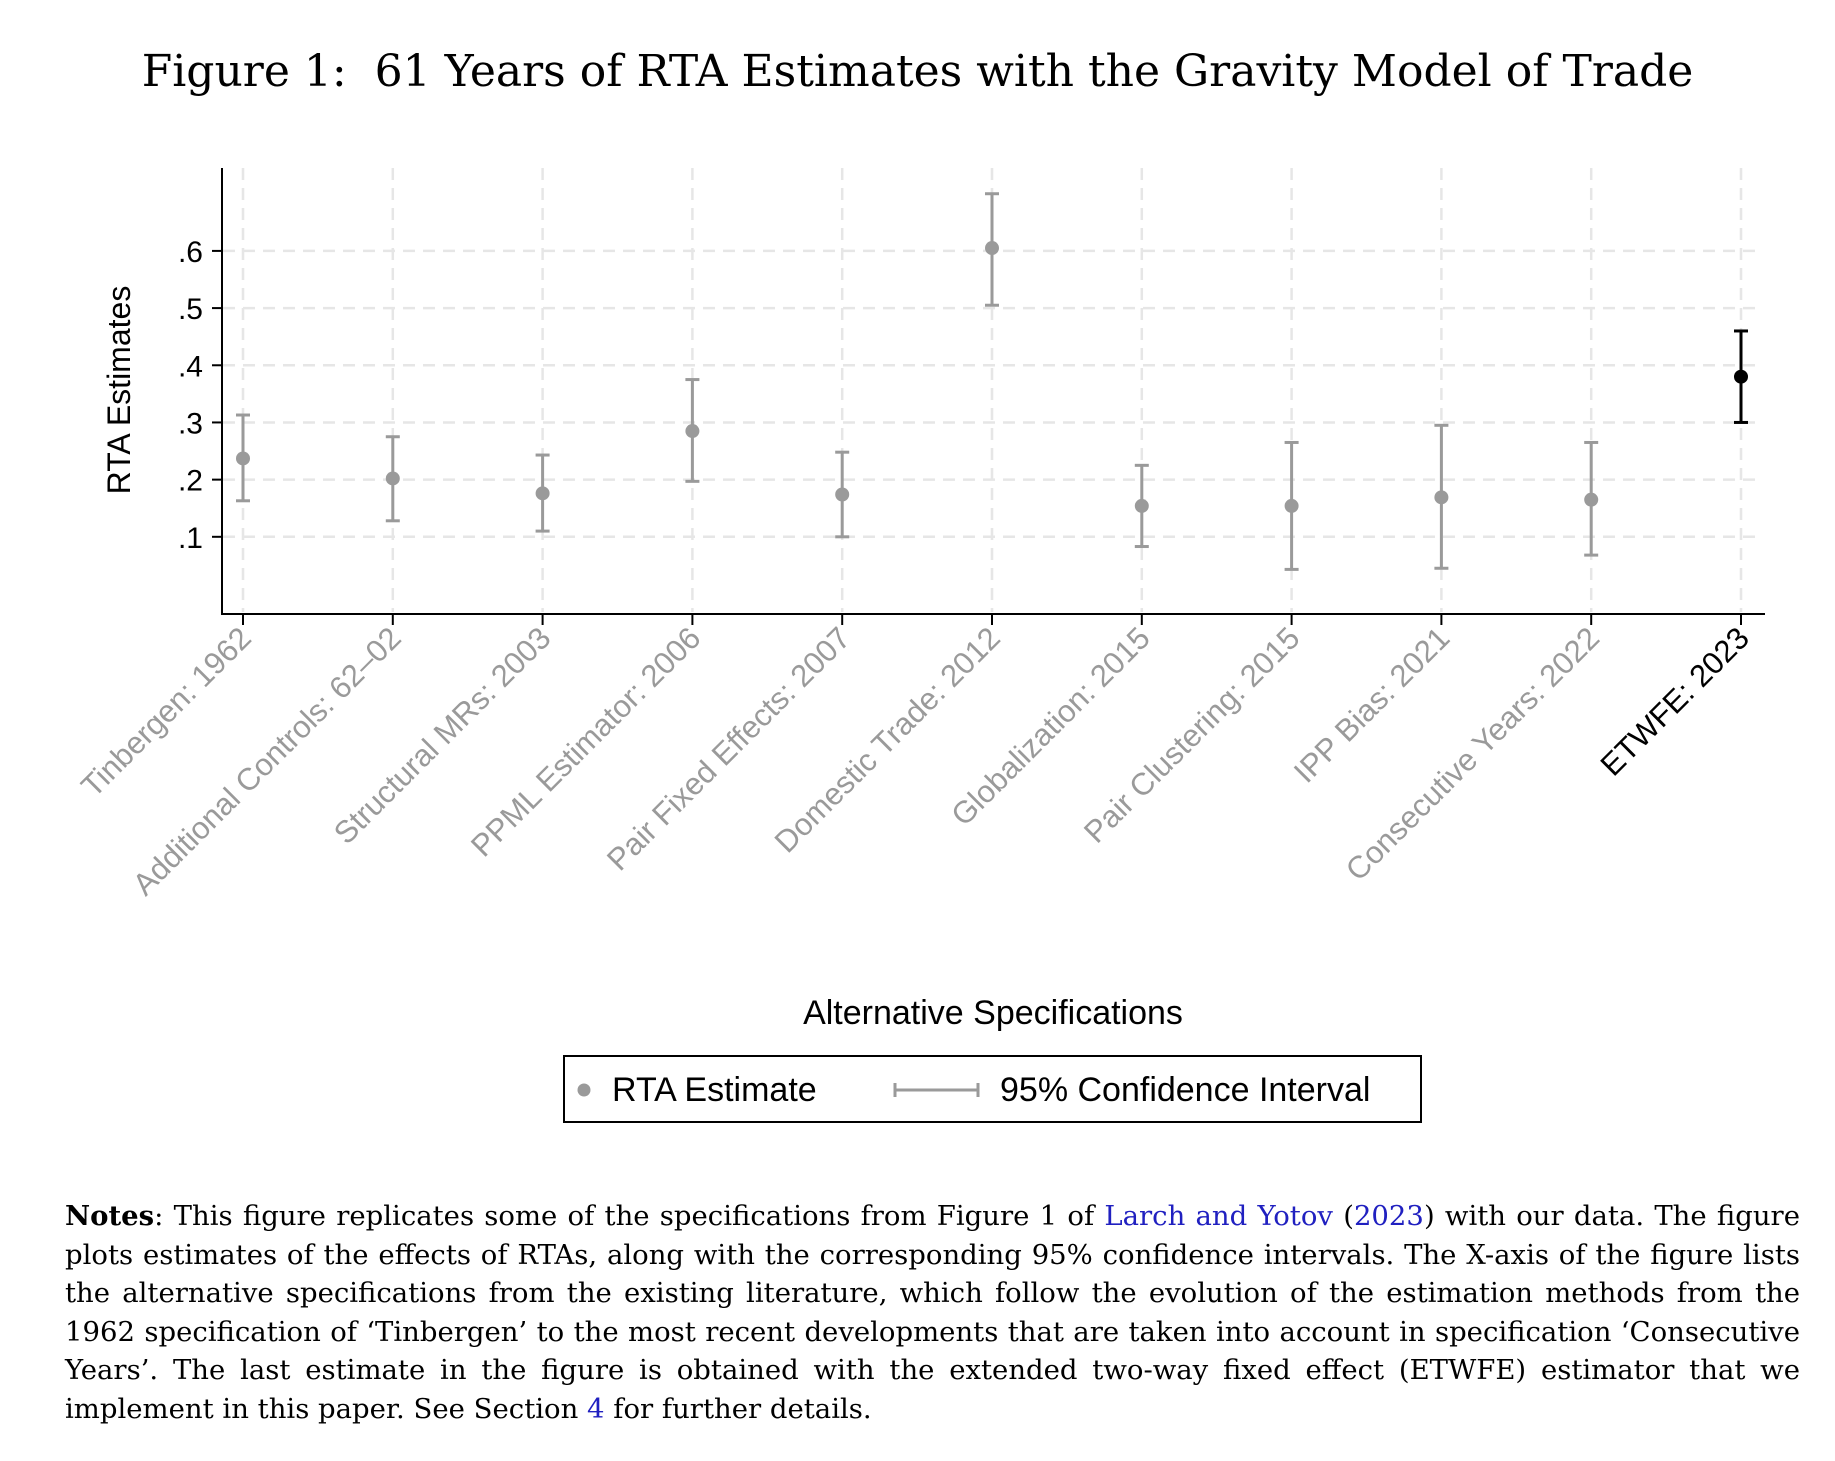 This screenshot has height=1461, width=1835. What do you see at coordinates (267, 761) in the screenshot?
I see `x-tick-label: Additional Controls: 62–02` at bounding box center [267, 761].